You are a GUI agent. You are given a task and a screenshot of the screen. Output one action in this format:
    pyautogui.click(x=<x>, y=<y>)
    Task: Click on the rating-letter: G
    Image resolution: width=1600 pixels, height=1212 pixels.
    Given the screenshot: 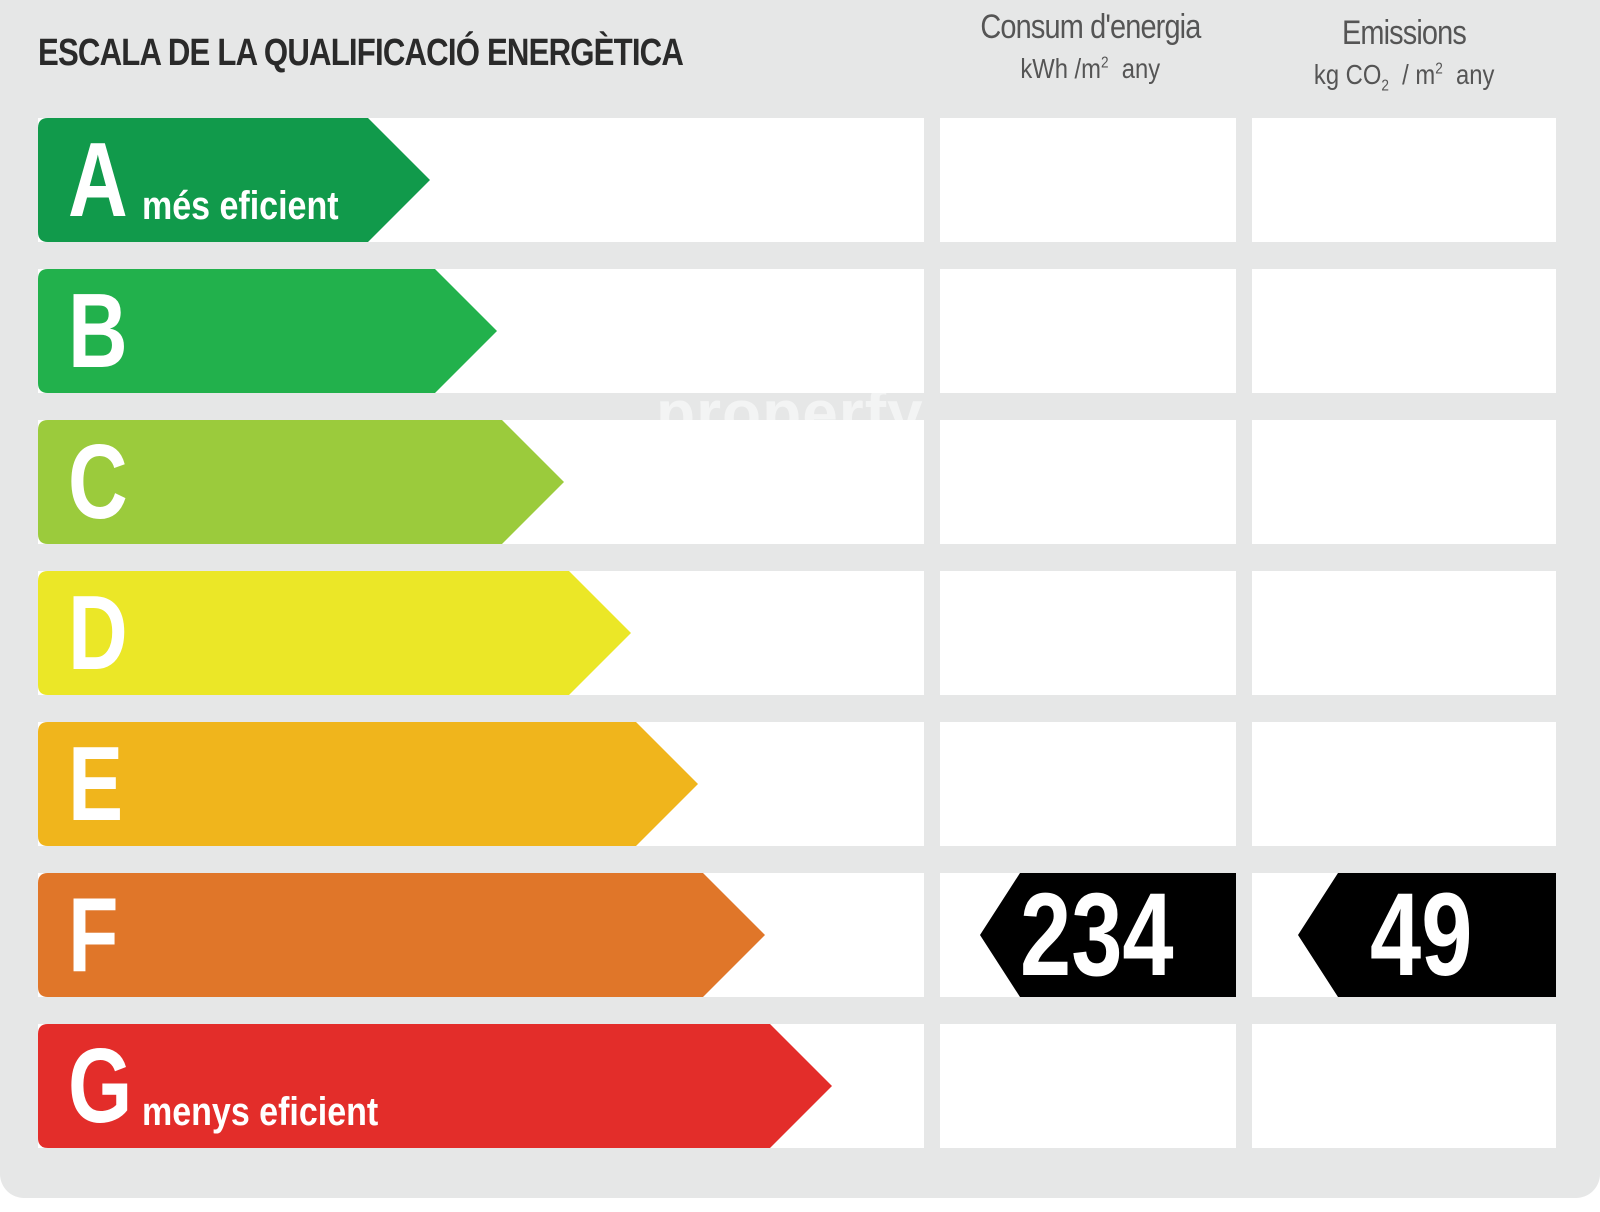 What is the action you would take?
    pyautogui.click(x=100, y=1086)
    